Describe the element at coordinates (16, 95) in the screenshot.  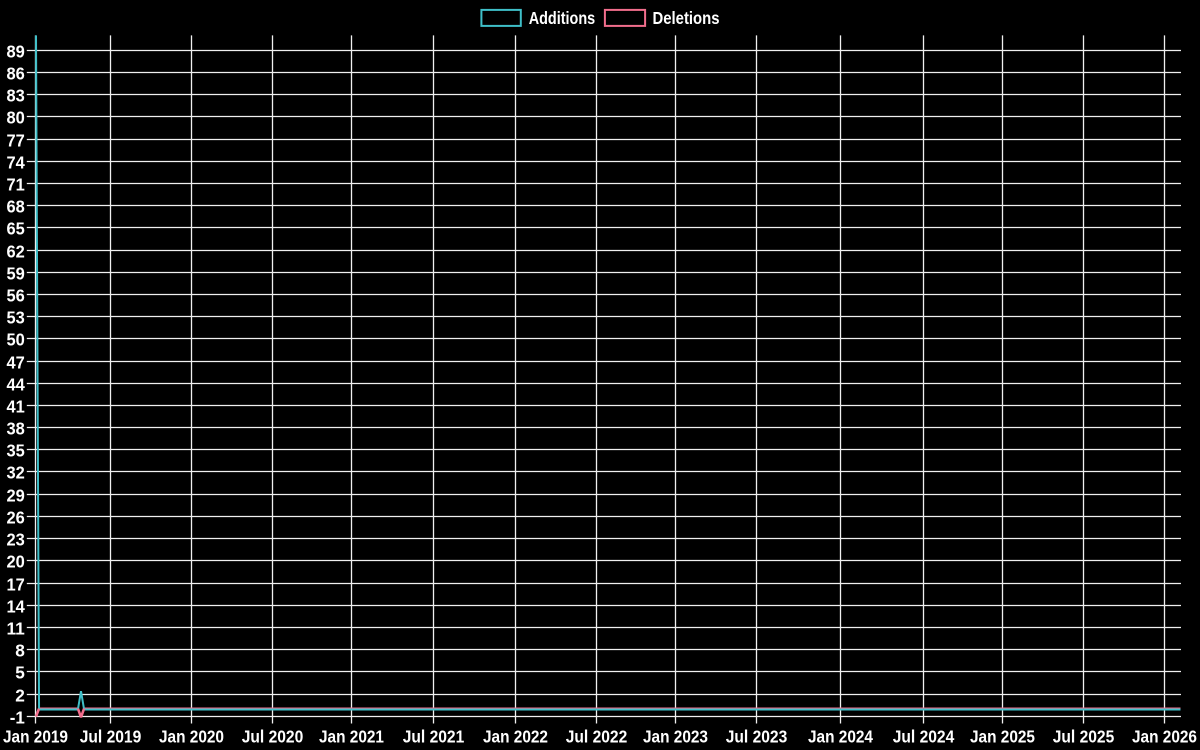
I see `svg-text: 83` at that location.